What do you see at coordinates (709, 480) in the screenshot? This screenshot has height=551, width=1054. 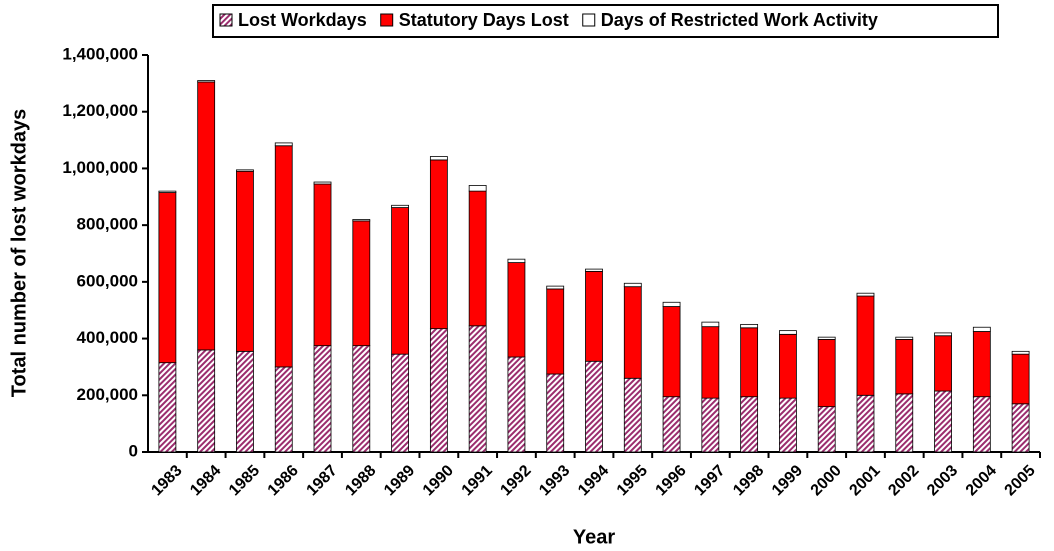 I see `x-tick-label: 1997` at bounding box center [709, 480].